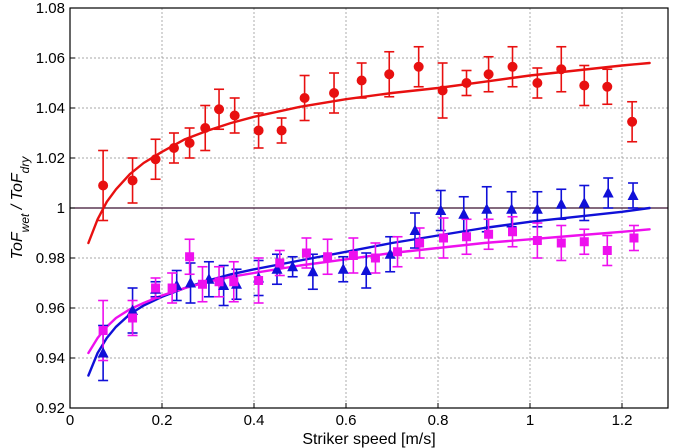 The width and height of the screenshot is (675, 448). I want to click on x-tick-label: 0.6, so click(346, 420).